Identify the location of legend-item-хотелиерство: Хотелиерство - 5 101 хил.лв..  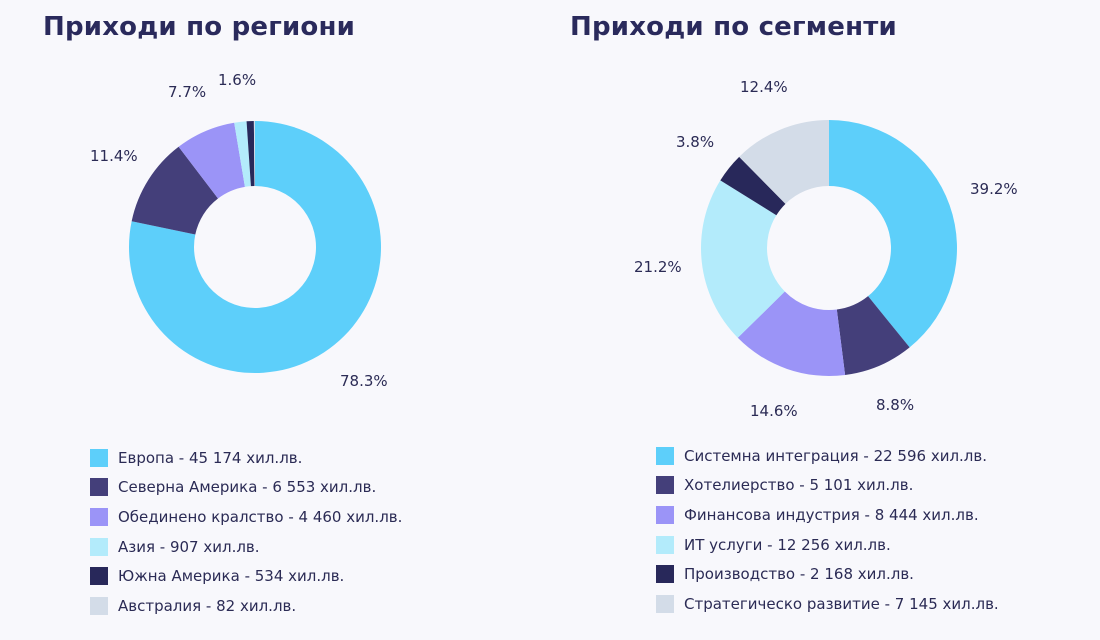
(827, 486).